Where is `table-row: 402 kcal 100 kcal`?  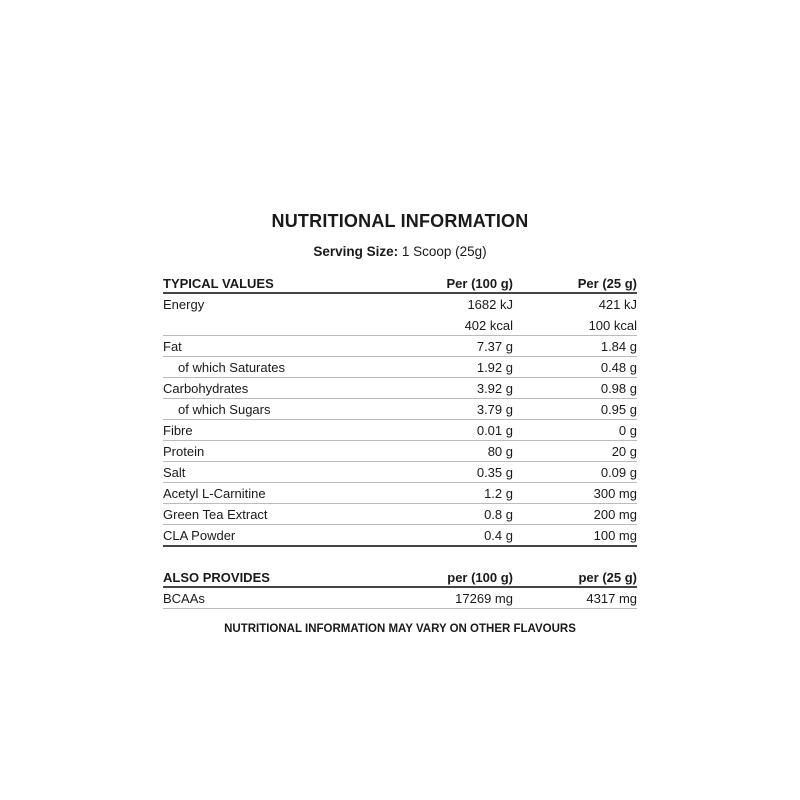 table-row: 402 kcal 100 kcal is located at coordinates (400, 325).